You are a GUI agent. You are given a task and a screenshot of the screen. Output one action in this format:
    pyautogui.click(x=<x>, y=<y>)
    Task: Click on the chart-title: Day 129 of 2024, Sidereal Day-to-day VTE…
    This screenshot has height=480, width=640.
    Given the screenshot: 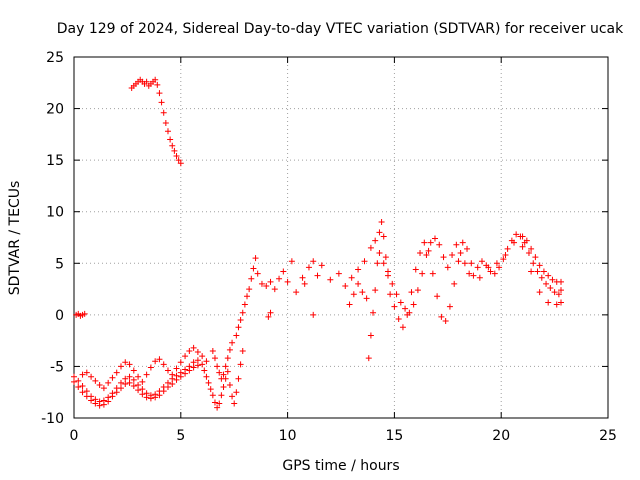 What is the action you would take?
    pyautogui.click(x=340, y=29)
    